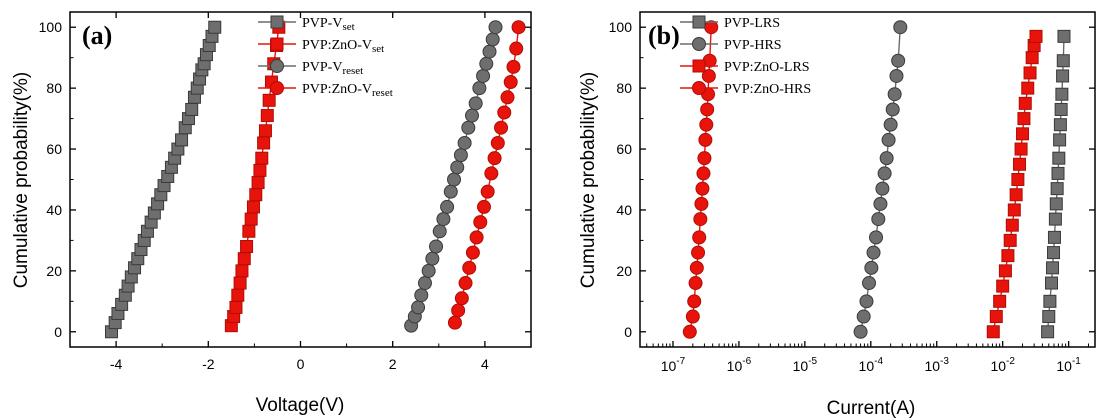 The image size is (1099, 419). I want to click on panel-b-legend-item: PVP:ZnO-HRS, so click(745, 89).